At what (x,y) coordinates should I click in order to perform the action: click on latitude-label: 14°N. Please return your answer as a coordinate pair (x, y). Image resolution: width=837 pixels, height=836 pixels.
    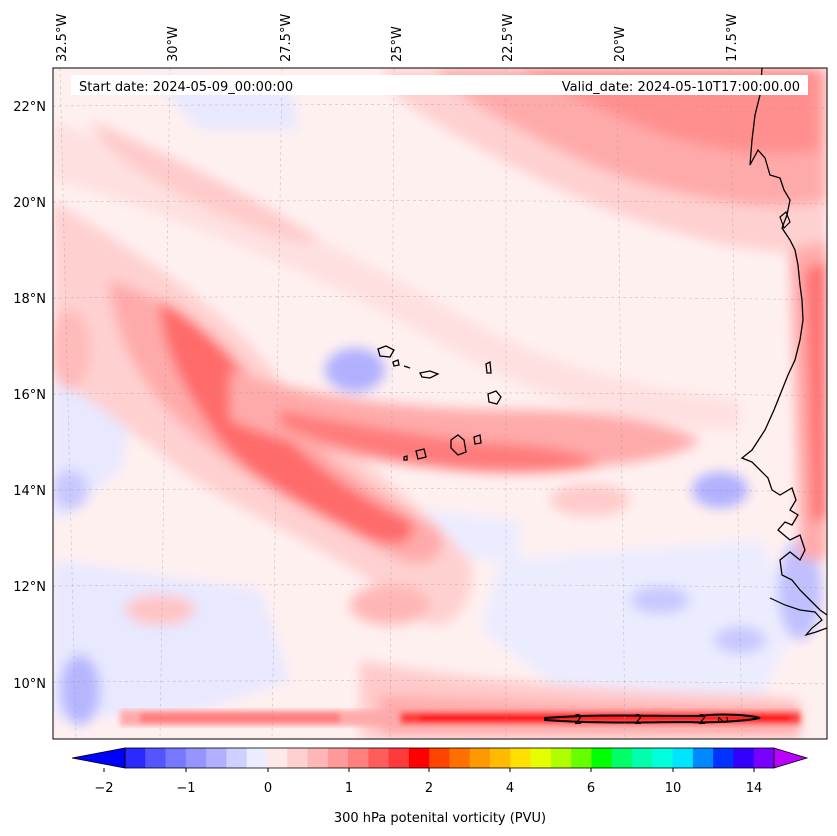
    Looking at the image, I should click on (29, 491).